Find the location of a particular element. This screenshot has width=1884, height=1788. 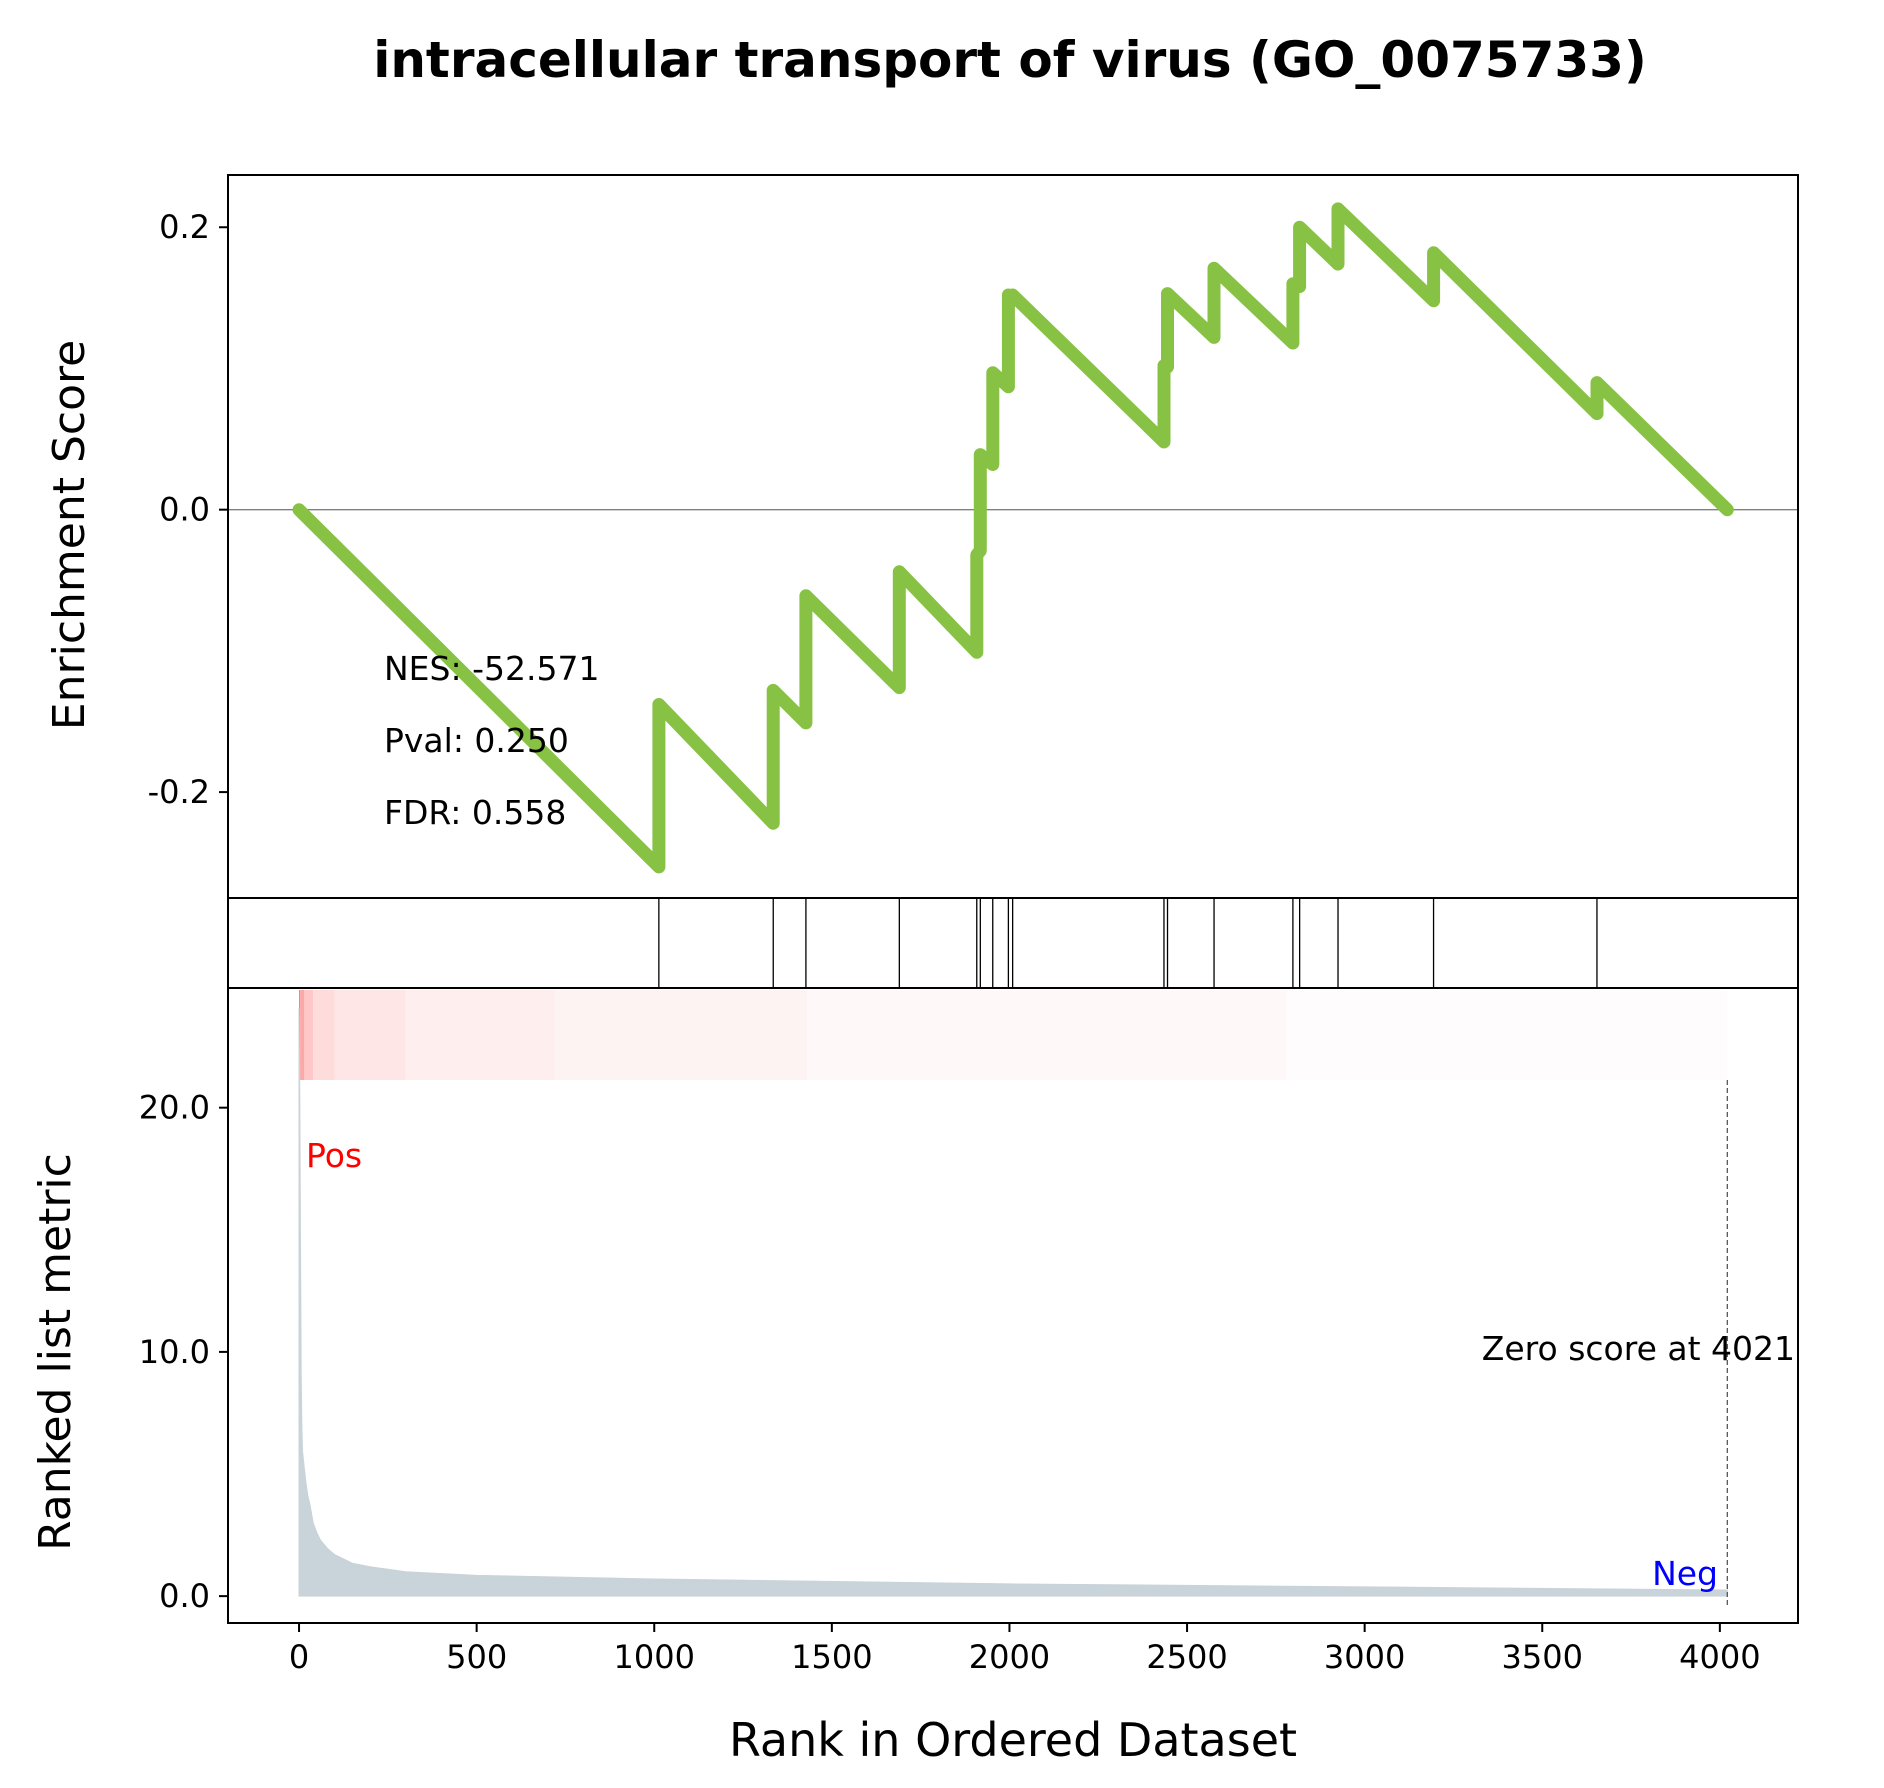

x-axis-label: Rank in Ordered Dataset is located at coordinates (1013, 1740).